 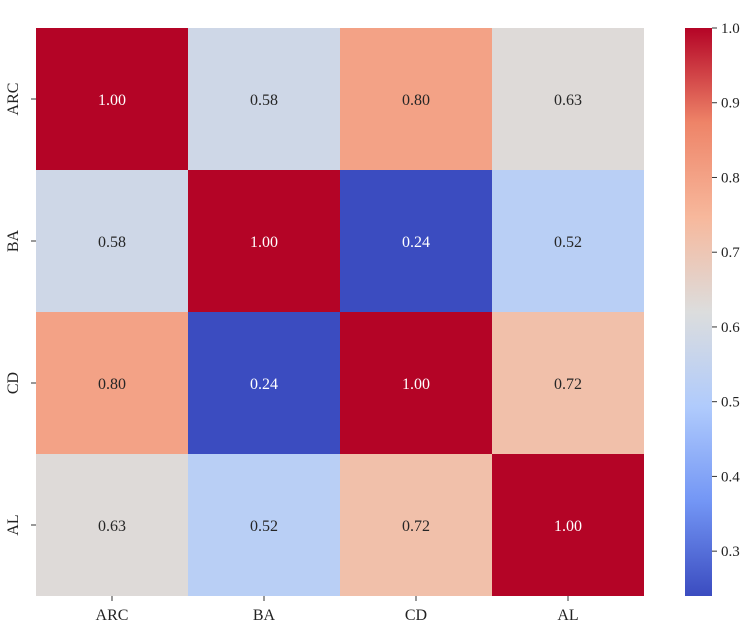 I want to click on column-tick-label: ARC, so click(x=112, y=615).